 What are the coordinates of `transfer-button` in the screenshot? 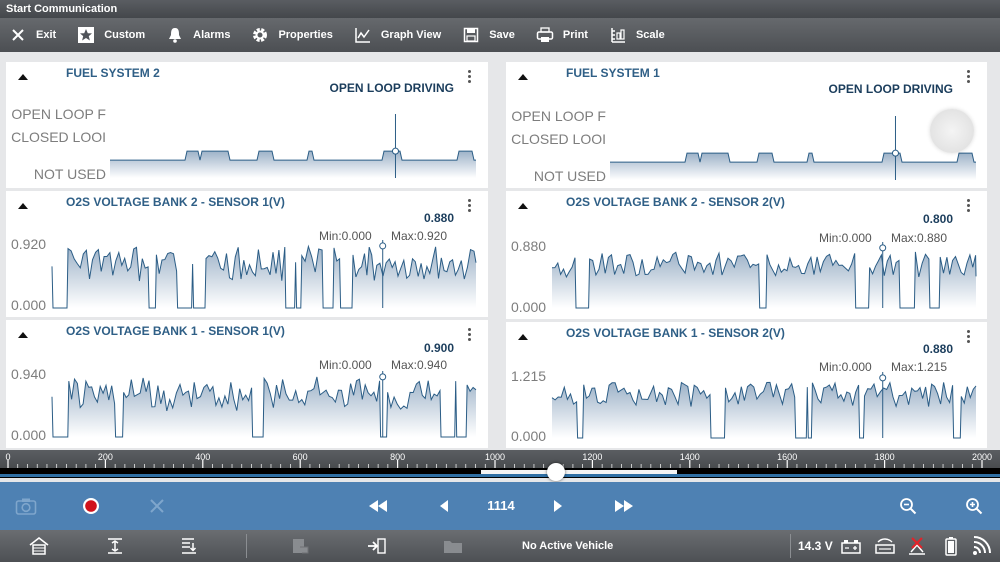 It's located at (377, 546).